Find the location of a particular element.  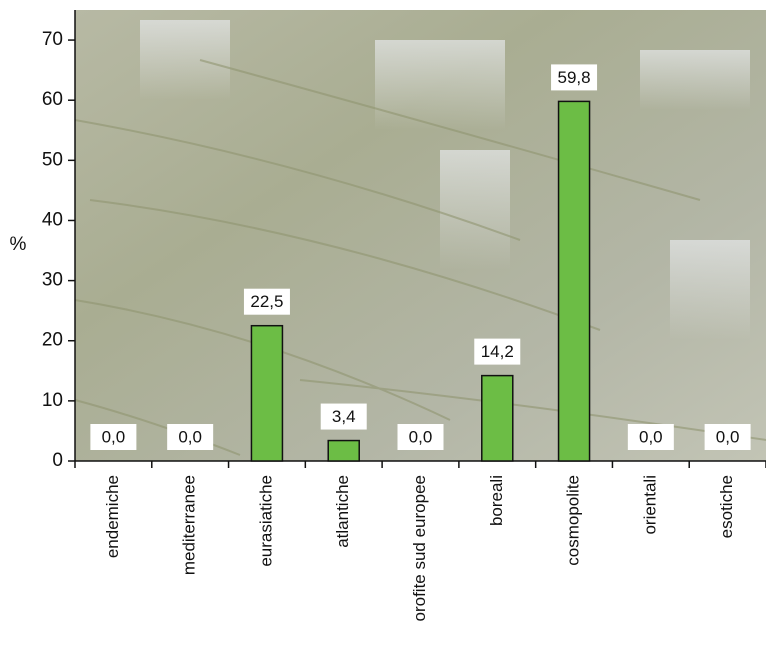

x-tick-label: orientali is located at coordinates (649, 505).